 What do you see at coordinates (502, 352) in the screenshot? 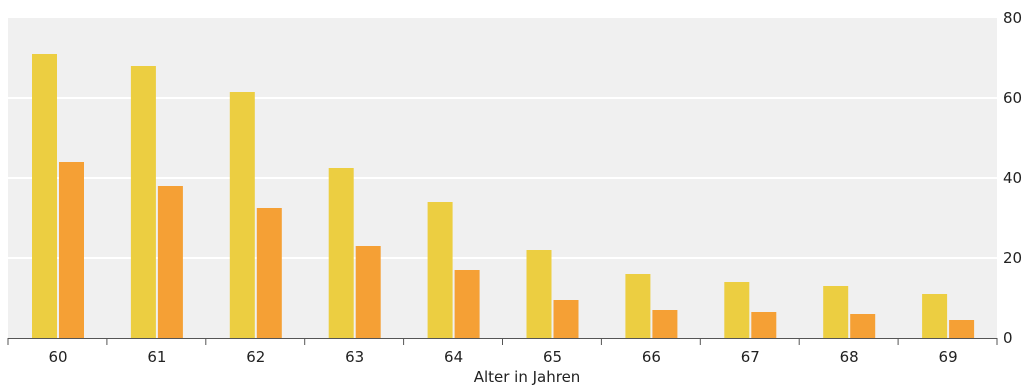
I see `x-axis-ticks: 60 61 62 63 64 65 66 67 68 69` at bounding box center [502, 352].